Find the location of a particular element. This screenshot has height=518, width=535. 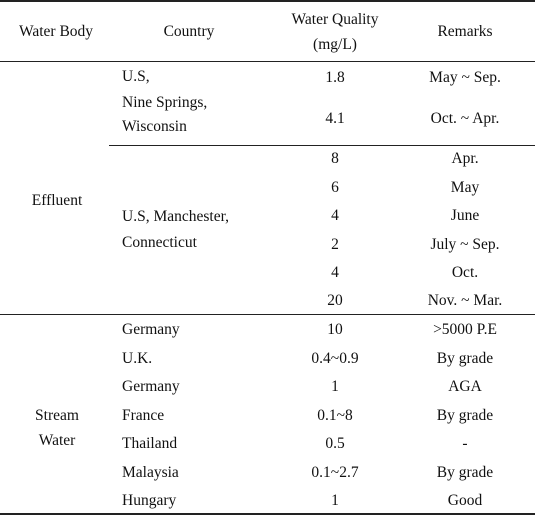

country-line: France is located at coordinates (143, 415).